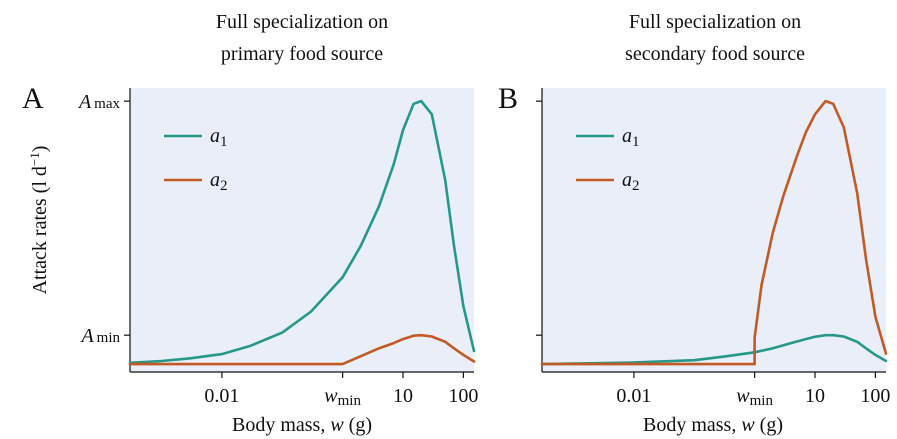 This screenshot has height=439, width=897. I want to click on panel-a-x-tick-label-2: 10, so click(403, 396).